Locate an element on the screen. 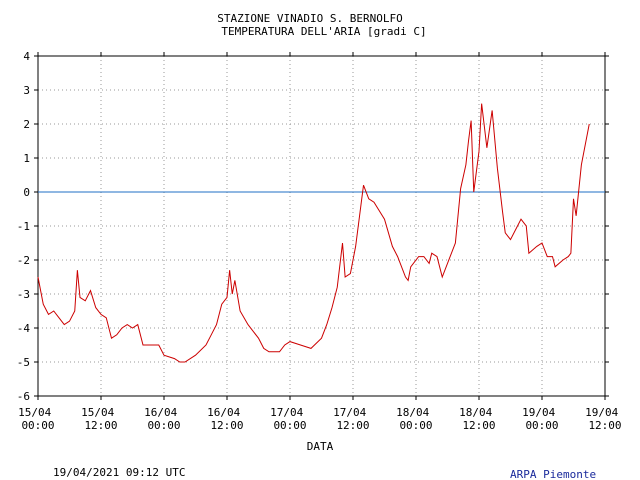 The height and width of the screenshot is (480, 640). y-tick-label: -6 is located at coordinates (23, 396).